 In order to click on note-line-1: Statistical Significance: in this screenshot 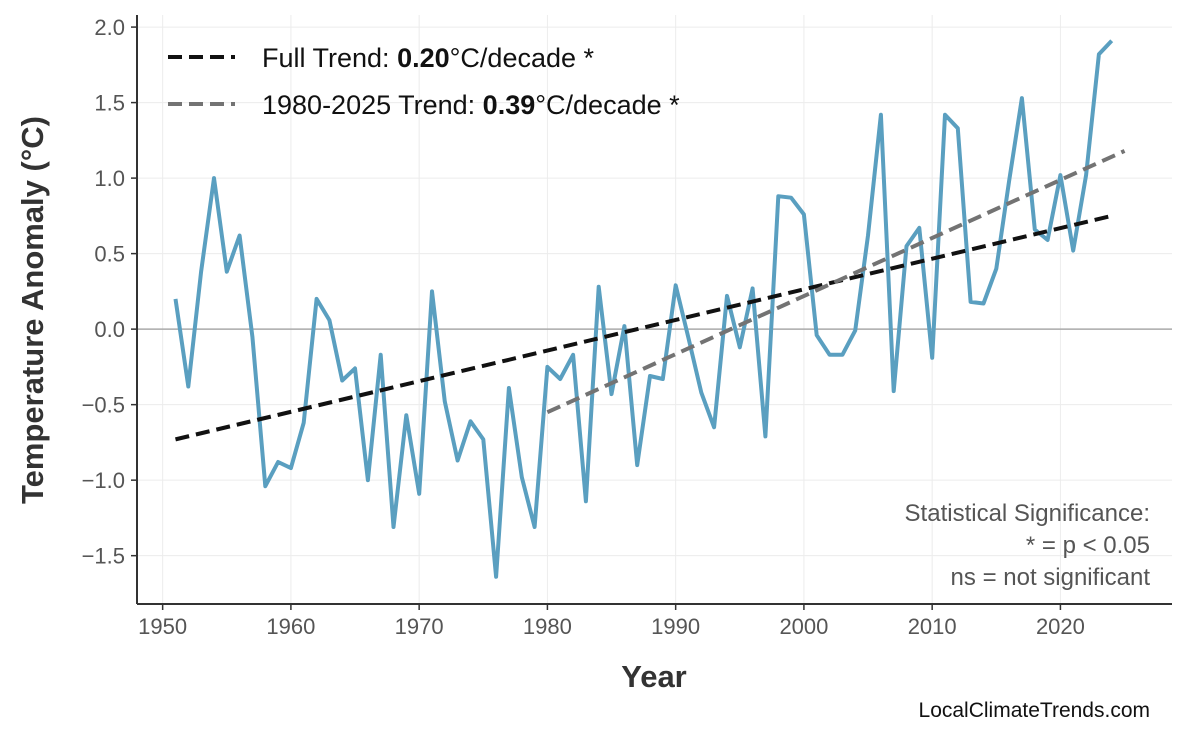, I will do `click(1027, 513)`.